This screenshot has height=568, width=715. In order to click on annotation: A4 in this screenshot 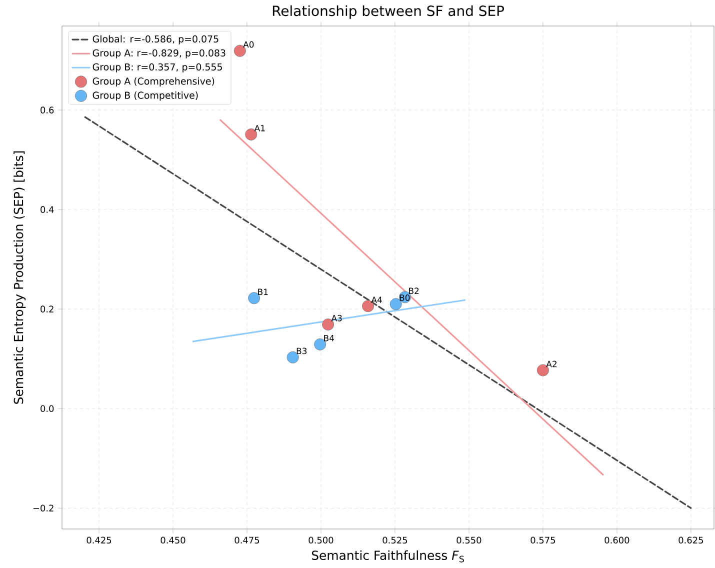, I will do `click(376, 299)`.